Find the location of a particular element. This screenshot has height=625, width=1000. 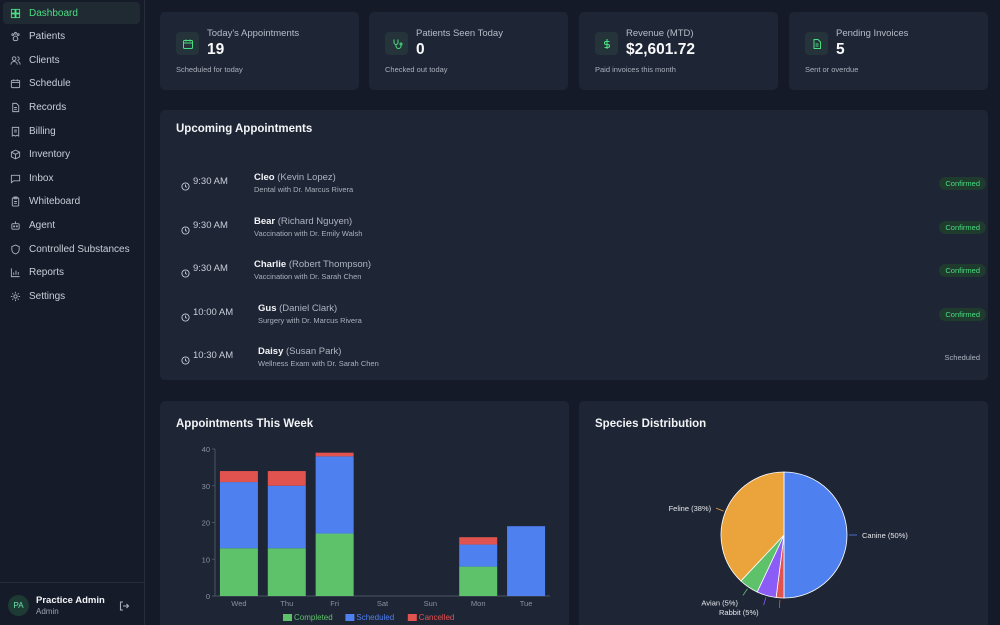

sidebar-item-records: Records is located at coordinates (71, 107).